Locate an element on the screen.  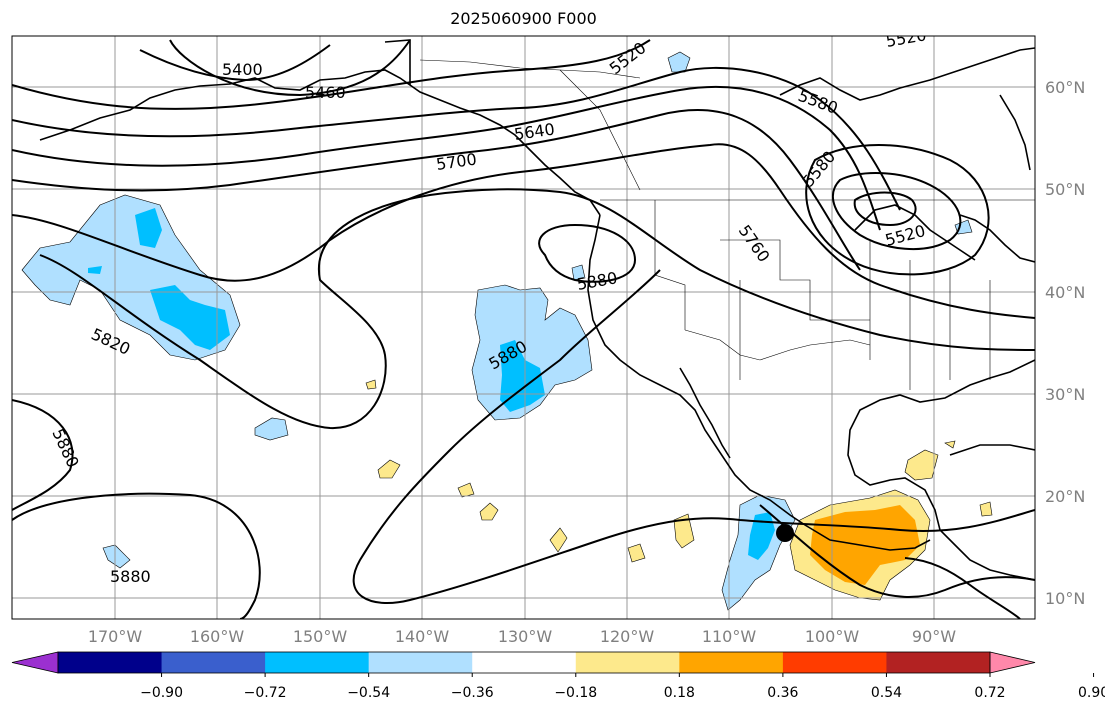
latitude-label: 30°N is located at coordinates (1065, 394).